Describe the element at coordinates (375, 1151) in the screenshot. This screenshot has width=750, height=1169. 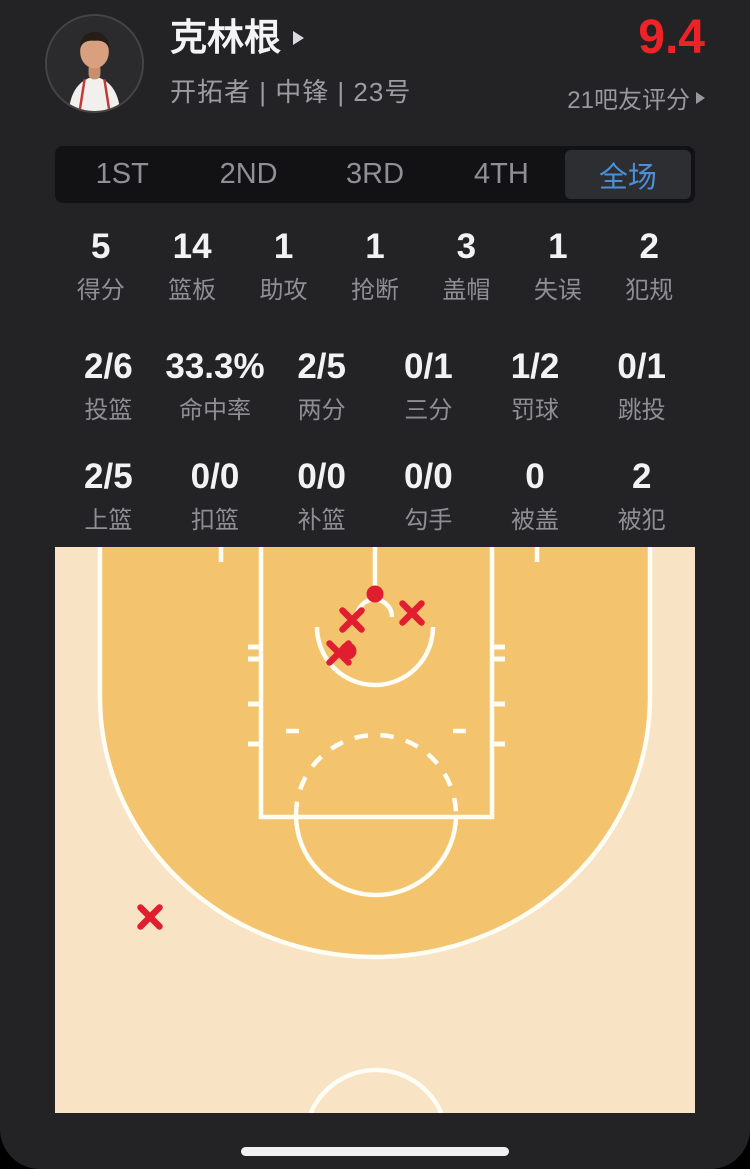
I see `home-indicator` at that location.